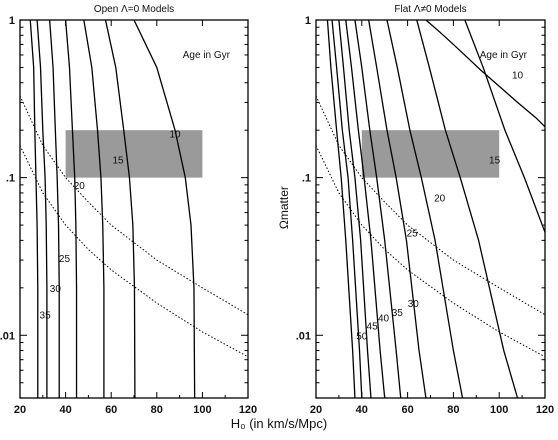 The width and height of the screenshot is (558, 440). What do you see at coordinates (284, 207) in the screenshot?
I see `y-axis-title: Ωmatter` at bounding box center [284, 207].